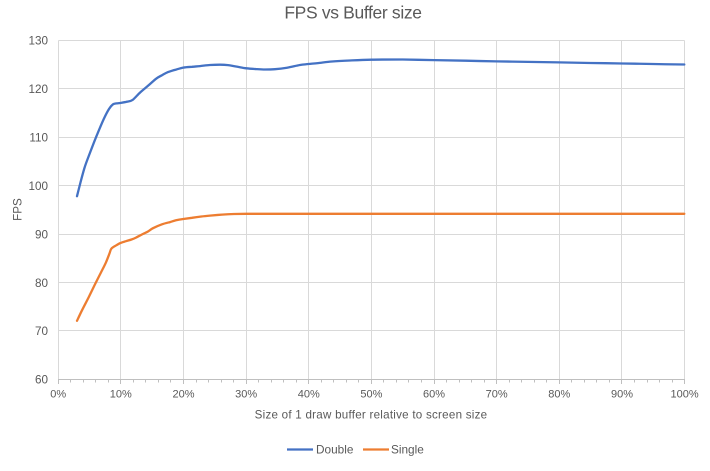  Describe the element at coordinates (352, 13) in the screenshot. I see `svg-text: FPS vs Buffer size` at that location.